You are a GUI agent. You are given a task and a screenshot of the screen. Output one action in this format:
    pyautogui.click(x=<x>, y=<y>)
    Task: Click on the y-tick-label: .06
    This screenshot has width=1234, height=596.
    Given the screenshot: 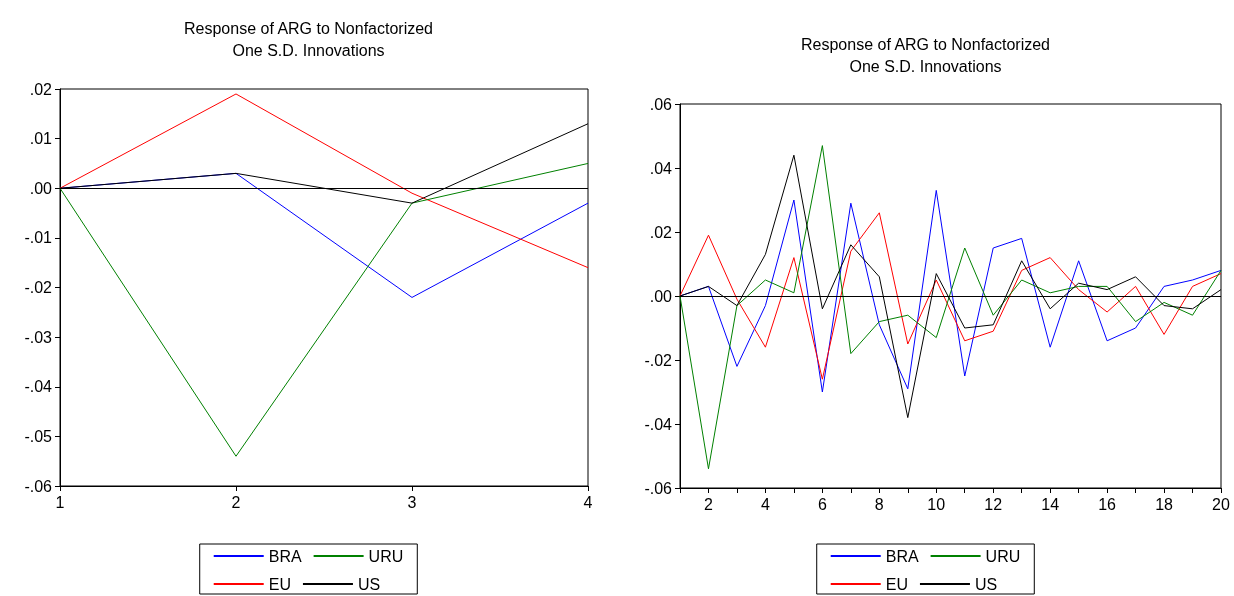 What is the action you would take?
    pyautogui.click(x=661, y=104)
    